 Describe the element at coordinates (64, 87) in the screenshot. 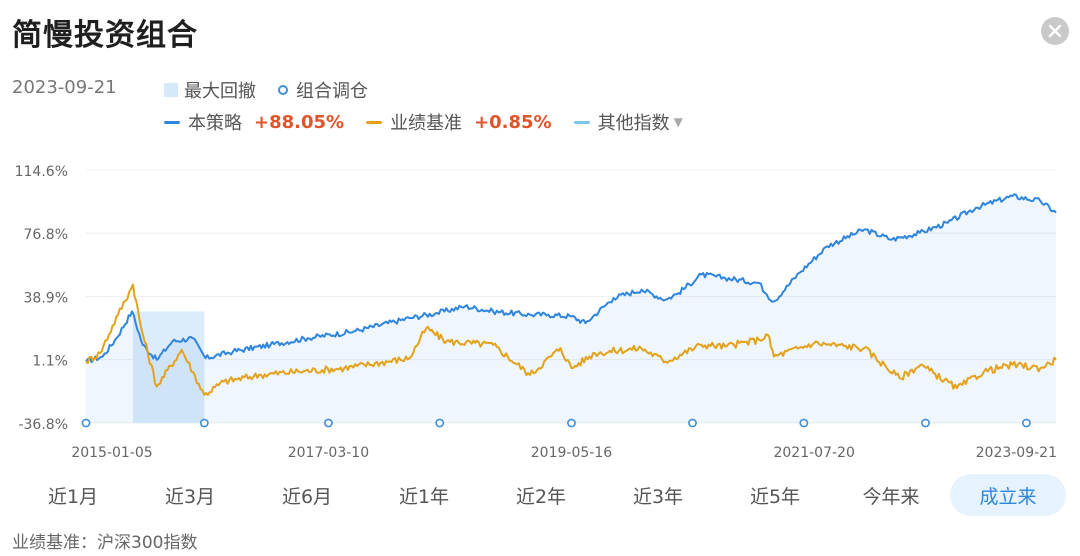

I see `legend-date: 2023-09-21` at that location.